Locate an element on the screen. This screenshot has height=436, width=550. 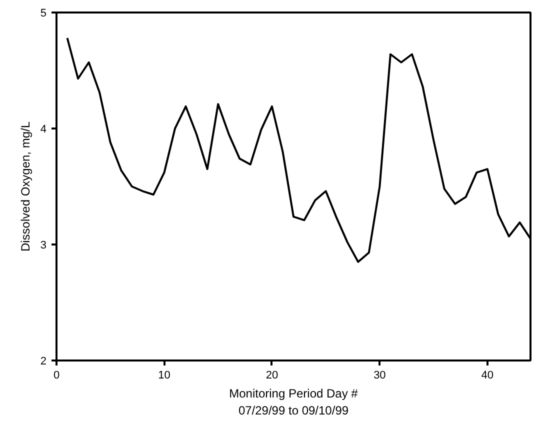
x-tick-label: 20 is located at coordinates (272, 376).